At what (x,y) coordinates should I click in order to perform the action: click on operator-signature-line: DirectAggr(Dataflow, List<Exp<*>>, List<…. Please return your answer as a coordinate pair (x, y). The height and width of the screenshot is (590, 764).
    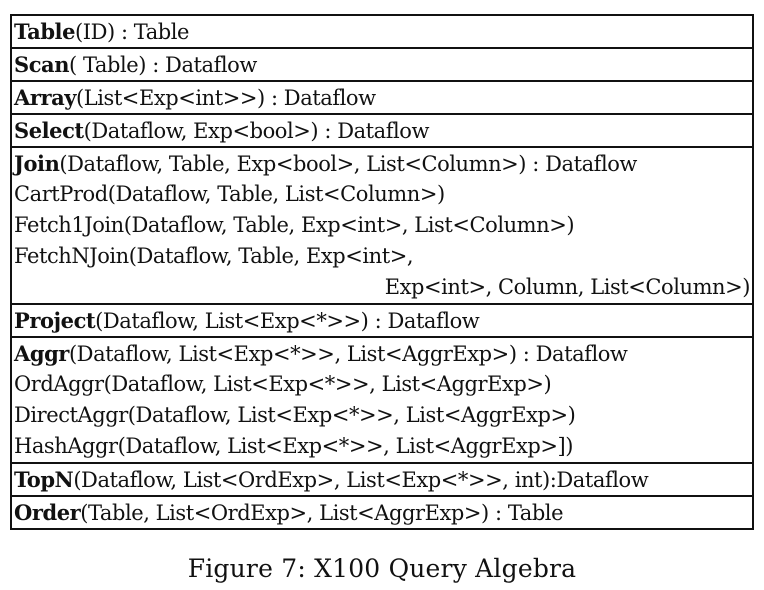
    Looking at the image, I should click on (383, 415).